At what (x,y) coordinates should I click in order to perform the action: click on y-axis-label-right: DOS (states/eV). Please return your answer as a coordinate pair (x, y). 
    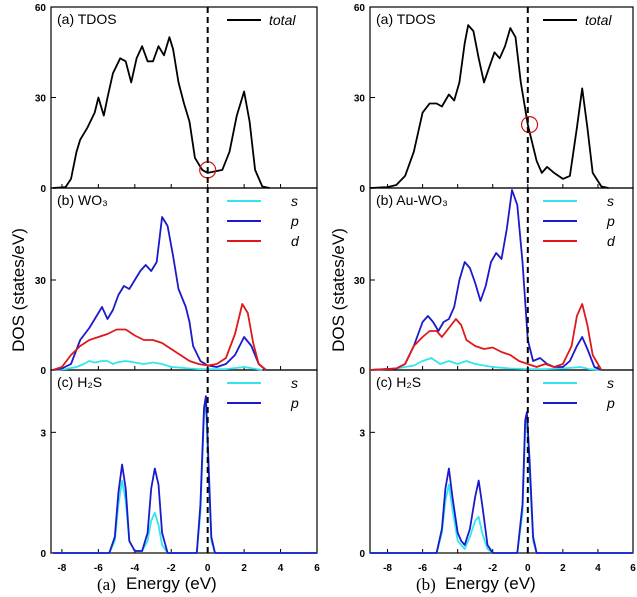
    Looking at the image, I should click on (338, 290).